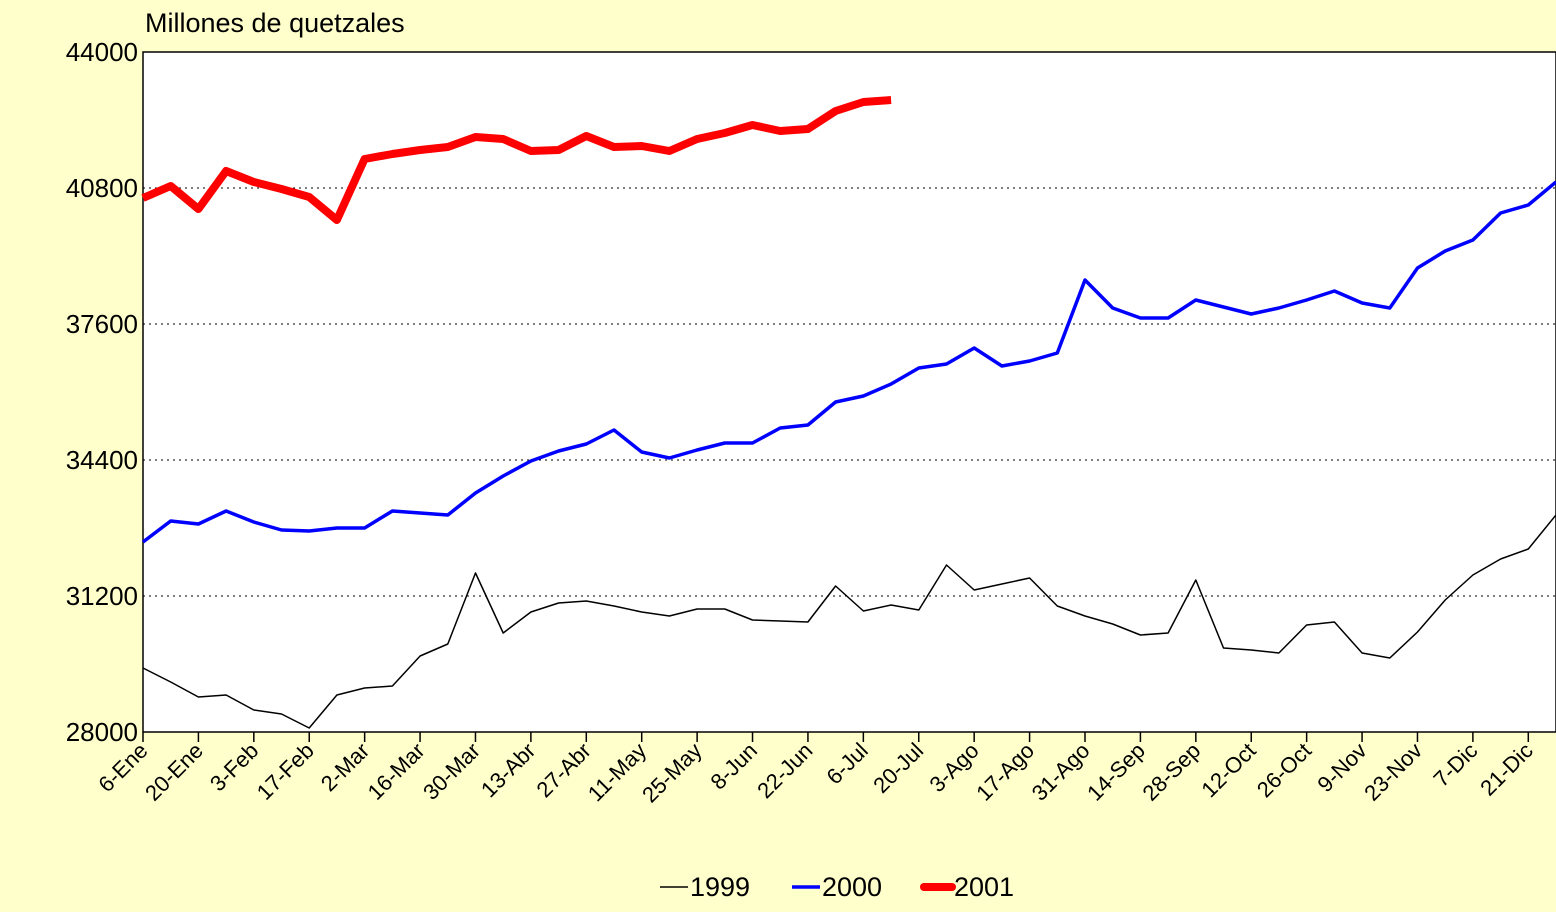 This screenshot has width=1556, height=912. Describe the element at coordinates (1455, 765) in the screenshot. I see `x-tick-label: 7-Dic` at that location.